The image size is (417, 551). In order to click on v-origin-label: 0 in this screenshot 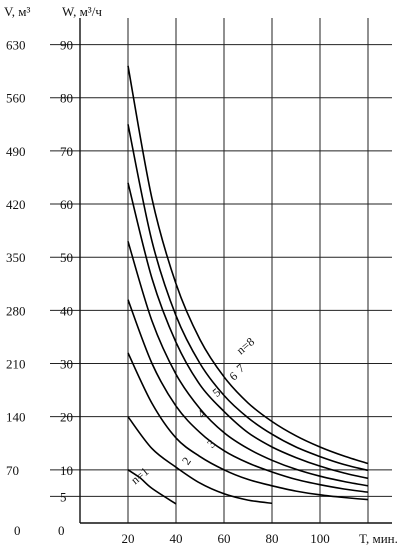, I will do `click(17, 530)`.